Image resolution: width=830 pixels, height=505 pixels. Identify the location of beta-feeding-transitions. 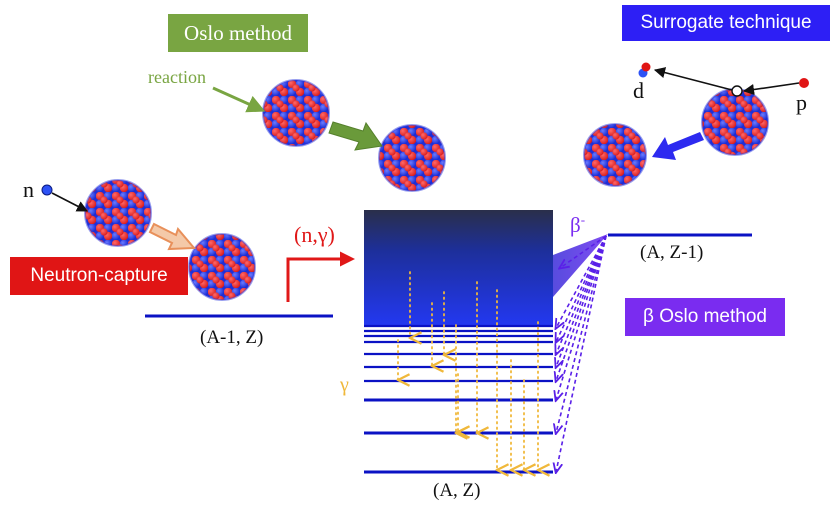
(581, 353).